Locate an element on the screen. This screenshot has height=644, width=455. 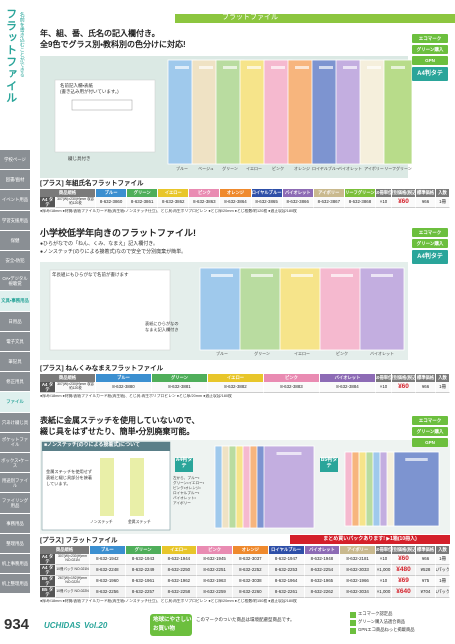
table-cell: 8-632-1960 is located at coordinates (108, 581).